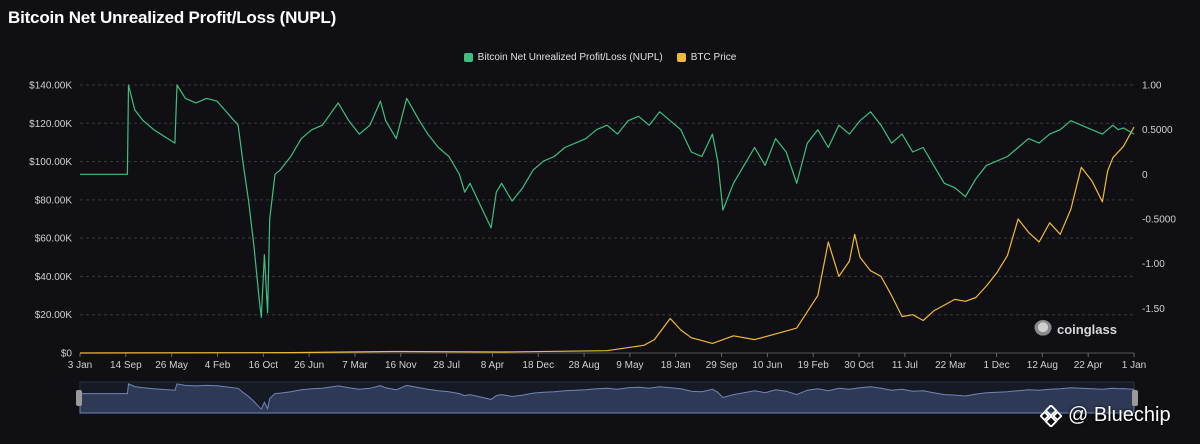  I want to click on navigator-handle-left, so click(79, 398).